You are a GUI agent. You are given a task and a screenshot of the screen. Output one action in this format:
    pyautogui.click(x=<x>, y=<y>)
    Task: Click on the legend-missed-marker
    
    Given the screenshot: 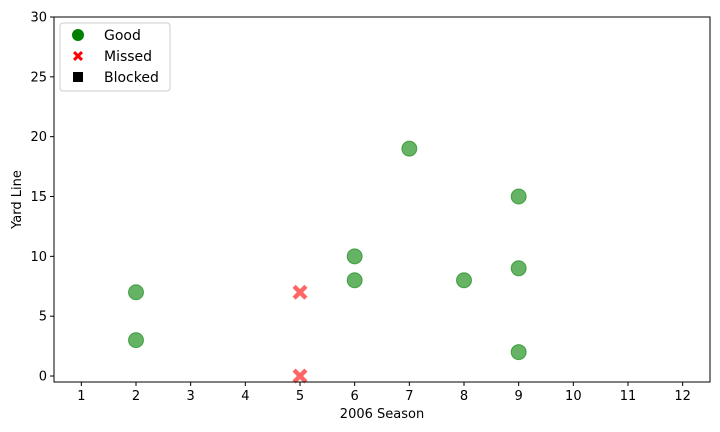 What is the action you would take?
    pyautogui.click(x=78, y=56)
    